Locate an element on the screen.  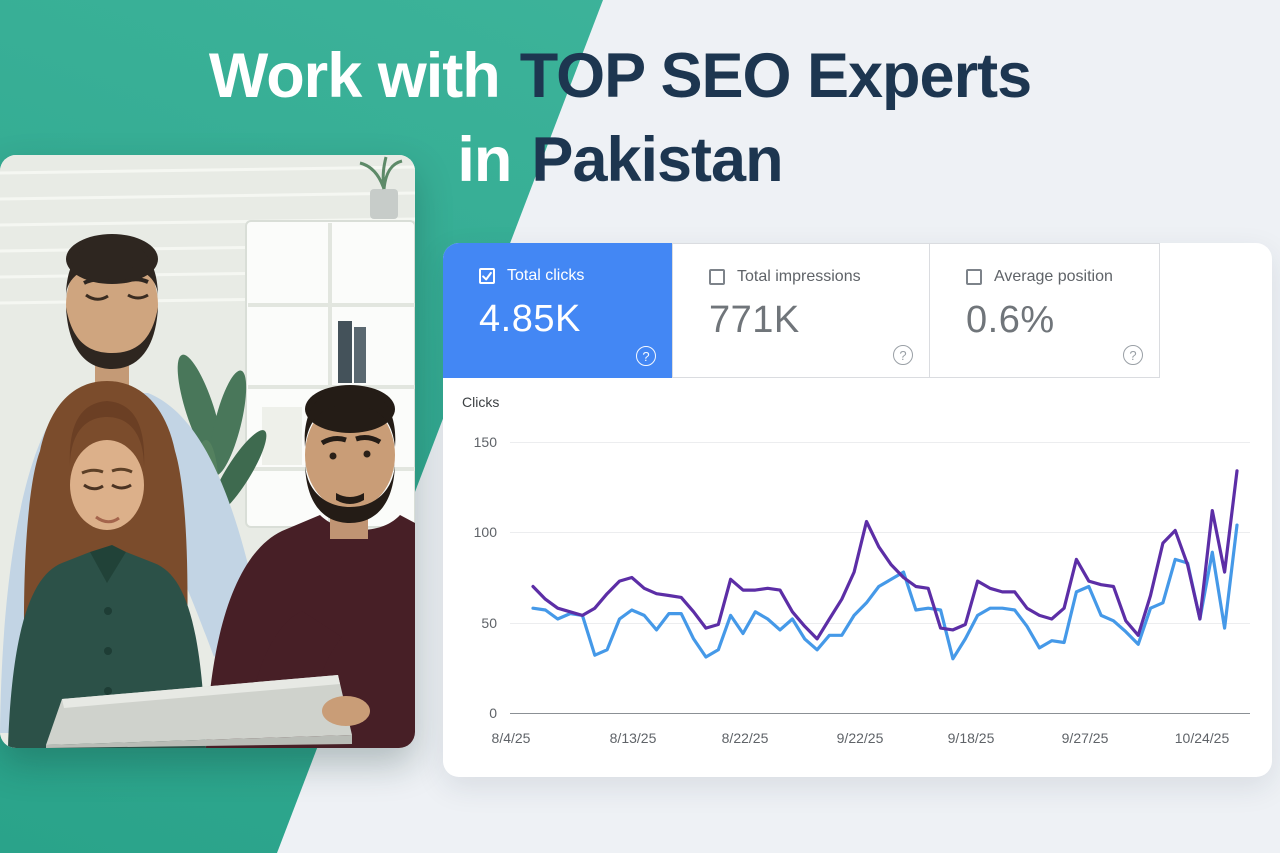
metric-label: Total clicks is located at coordinates (546, 275).